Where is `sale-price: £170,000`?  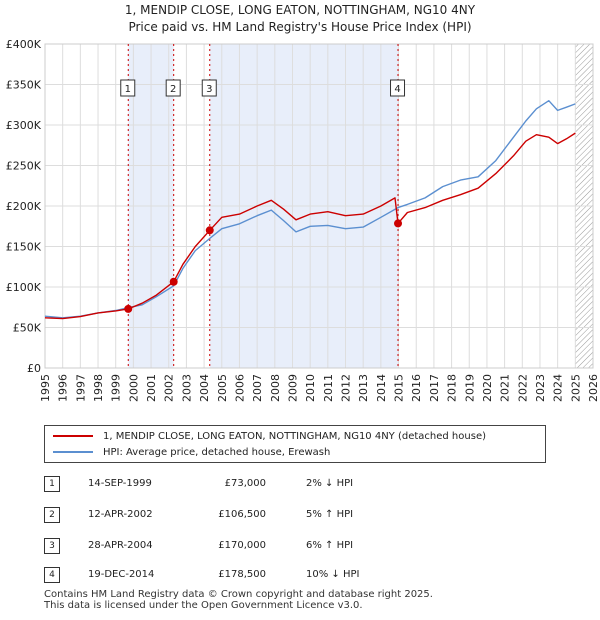
sale-price: £170,000 is located at coordinates (242, 545).